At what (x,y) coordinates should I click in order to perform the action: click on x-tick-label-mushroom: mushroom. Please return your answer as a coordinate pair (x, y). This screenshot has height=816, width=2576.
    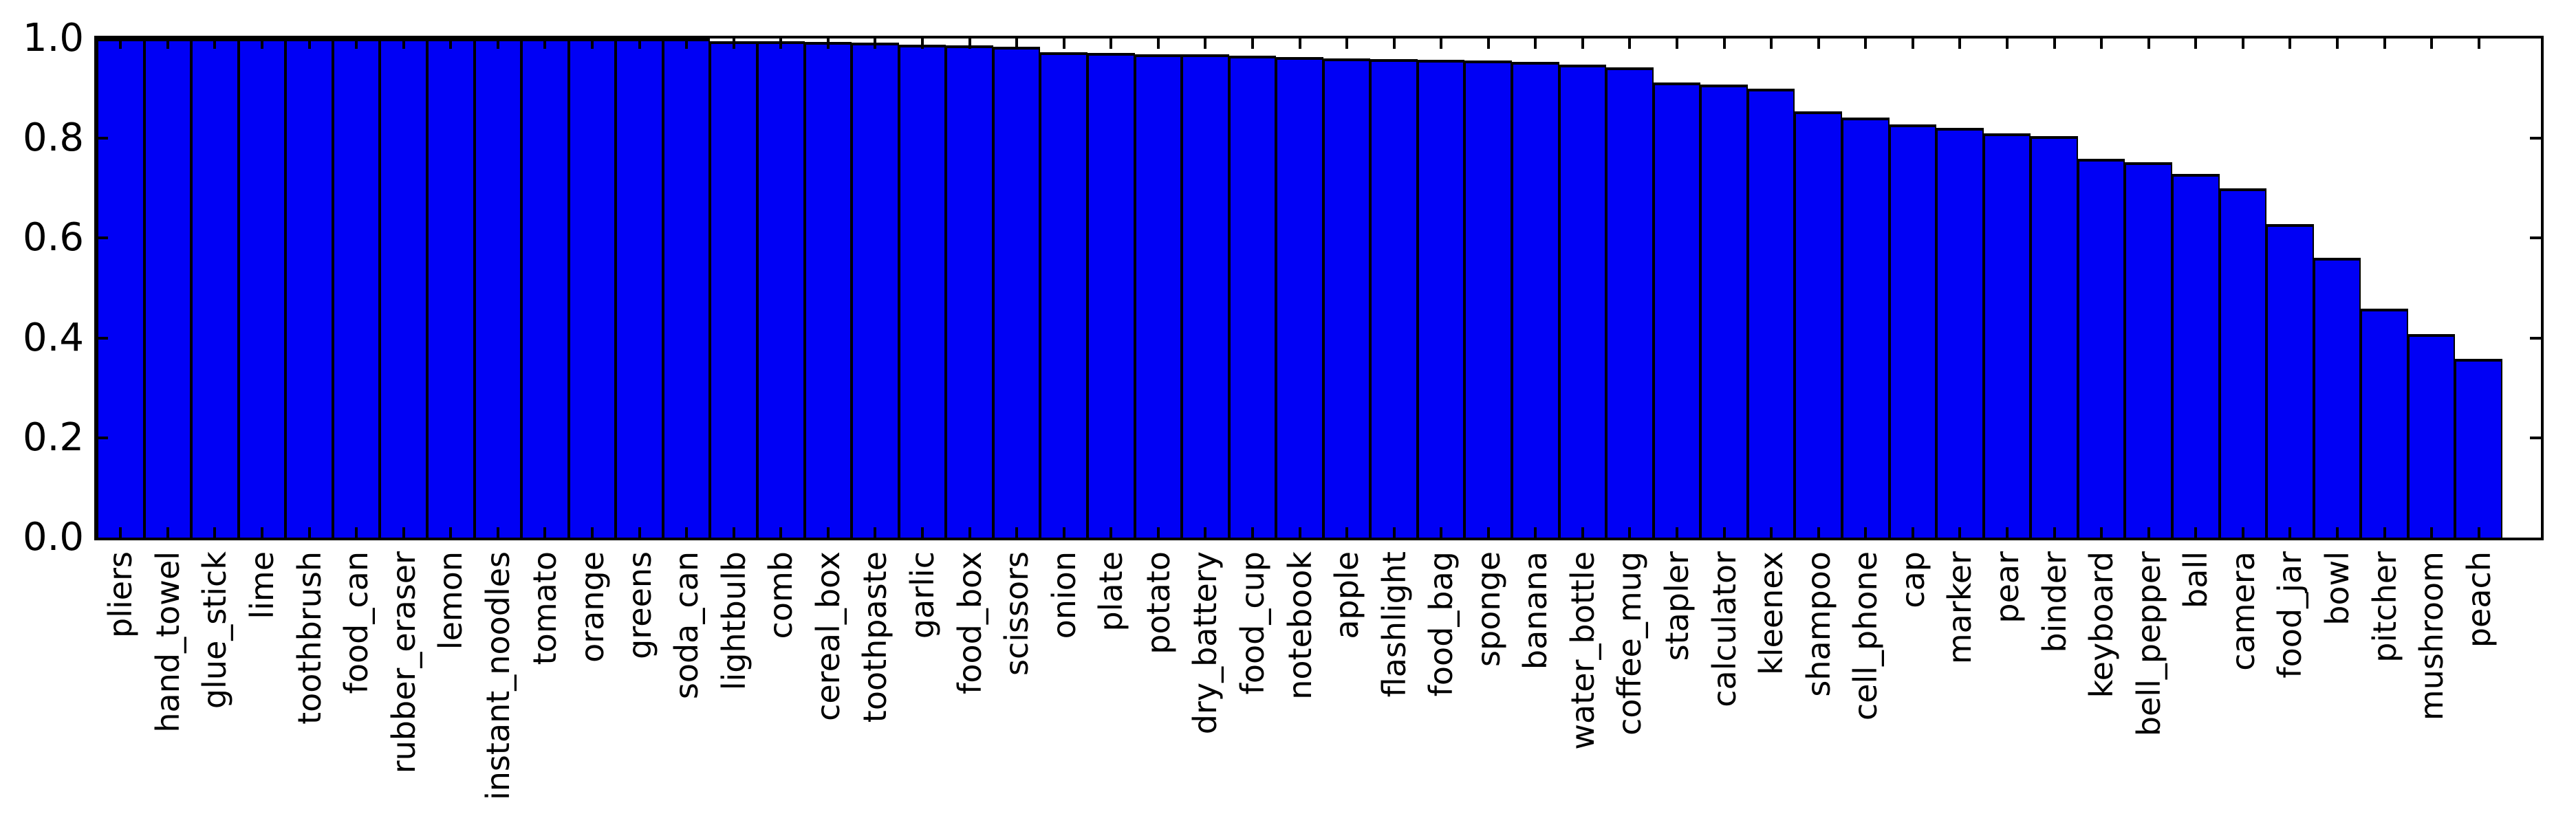
    Looking at the image, I should click on (2432, 636).